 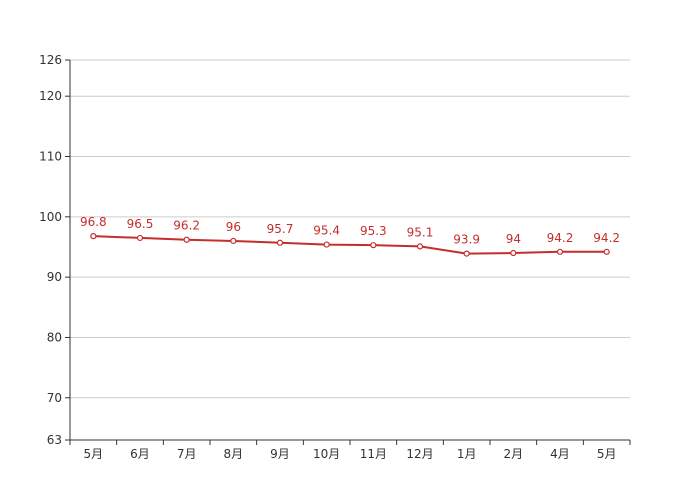 What do you see at coordinates (467, 454) in the screenshot?
I see `x-tick-label: 1月` at bounding box center [467, 454].